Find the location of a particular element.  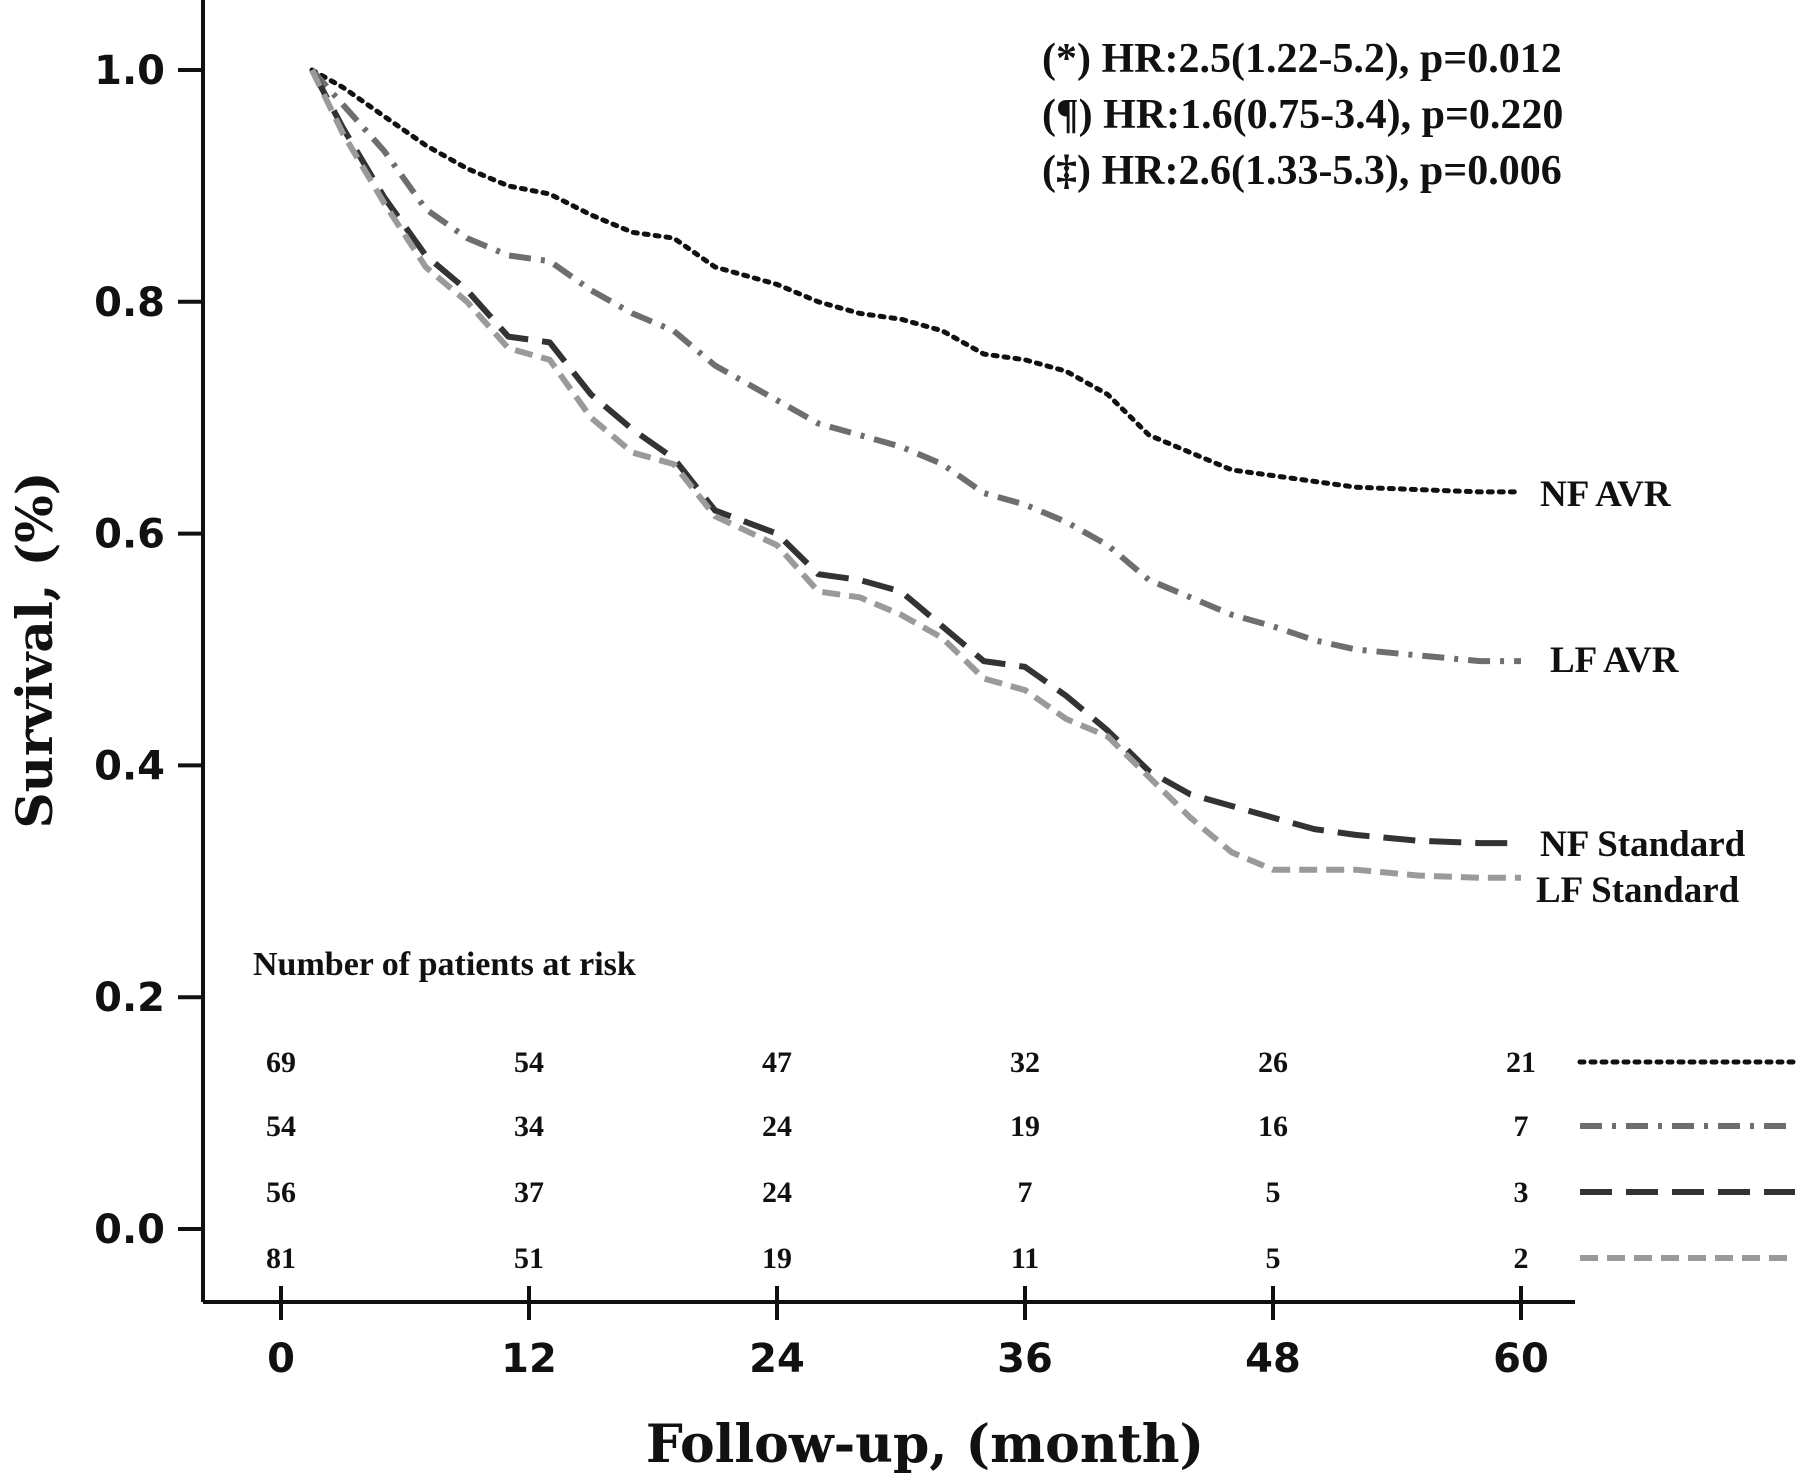

risk-count: 3 is located at coordinates (1521, 1192).